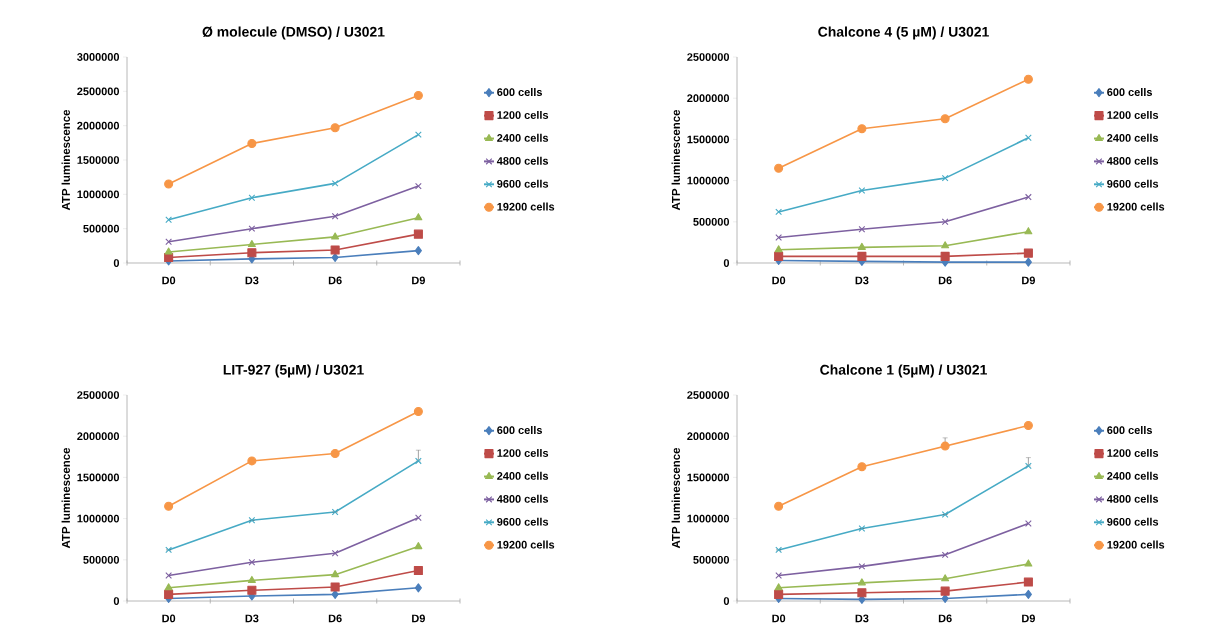 The width and height of the screenshot is (1212, 632). Describe the element at coordinates (293, 371) in the screenshot. I see `chart-title: LIT-927 (5µM) / U3021` at that location.